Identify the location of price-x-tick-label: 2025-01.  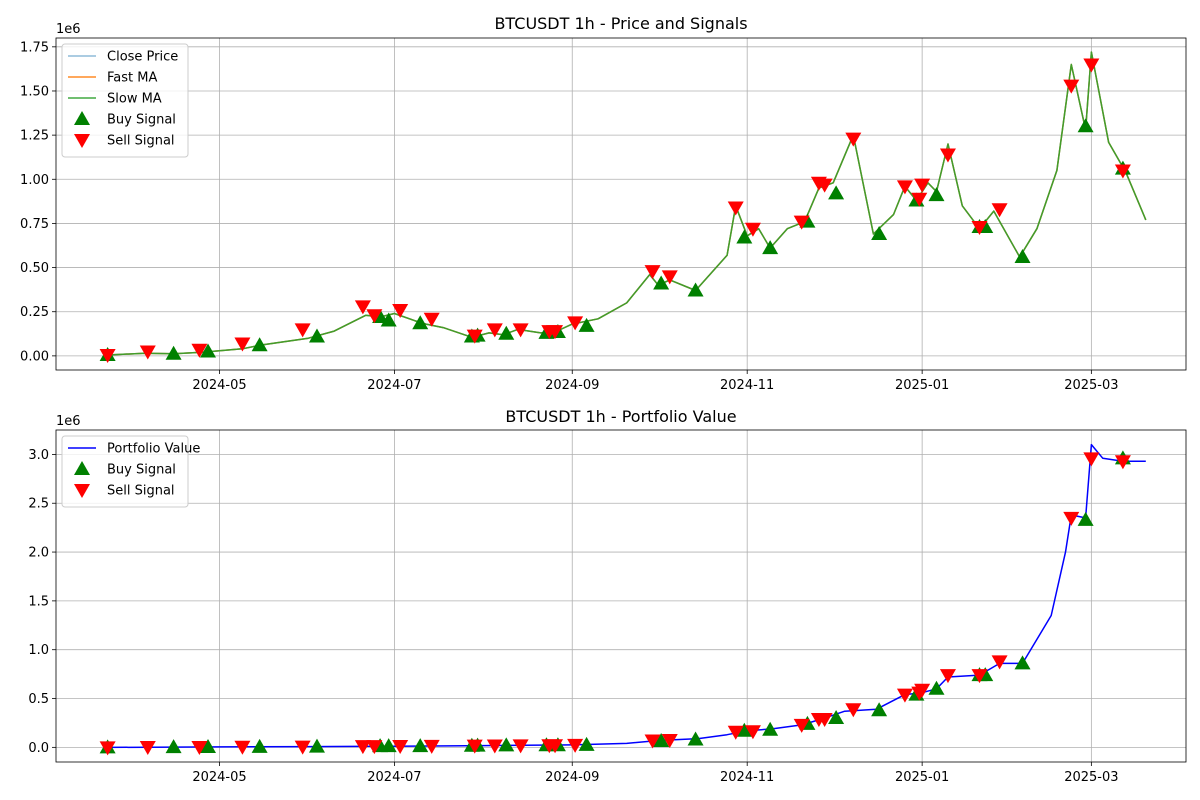
(922, 385).